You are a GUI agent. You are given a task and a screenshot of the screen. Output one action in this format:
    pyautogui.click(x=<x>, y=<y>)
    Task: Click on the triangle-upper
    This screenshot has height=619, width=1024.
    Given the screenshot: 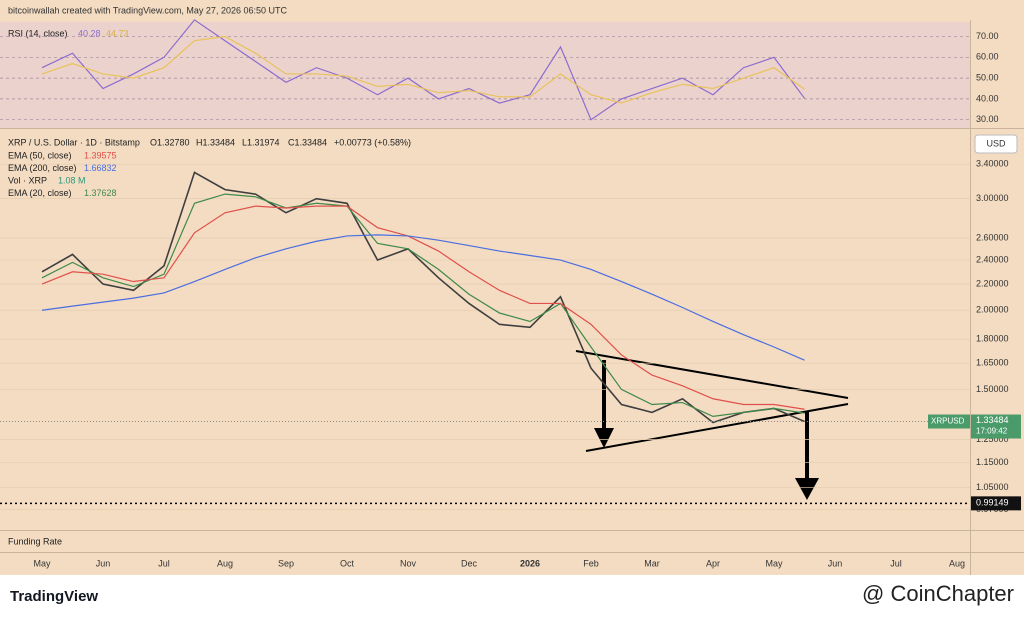 What is the action you would take?
    pyautogui.click(x=712, y=374)
    